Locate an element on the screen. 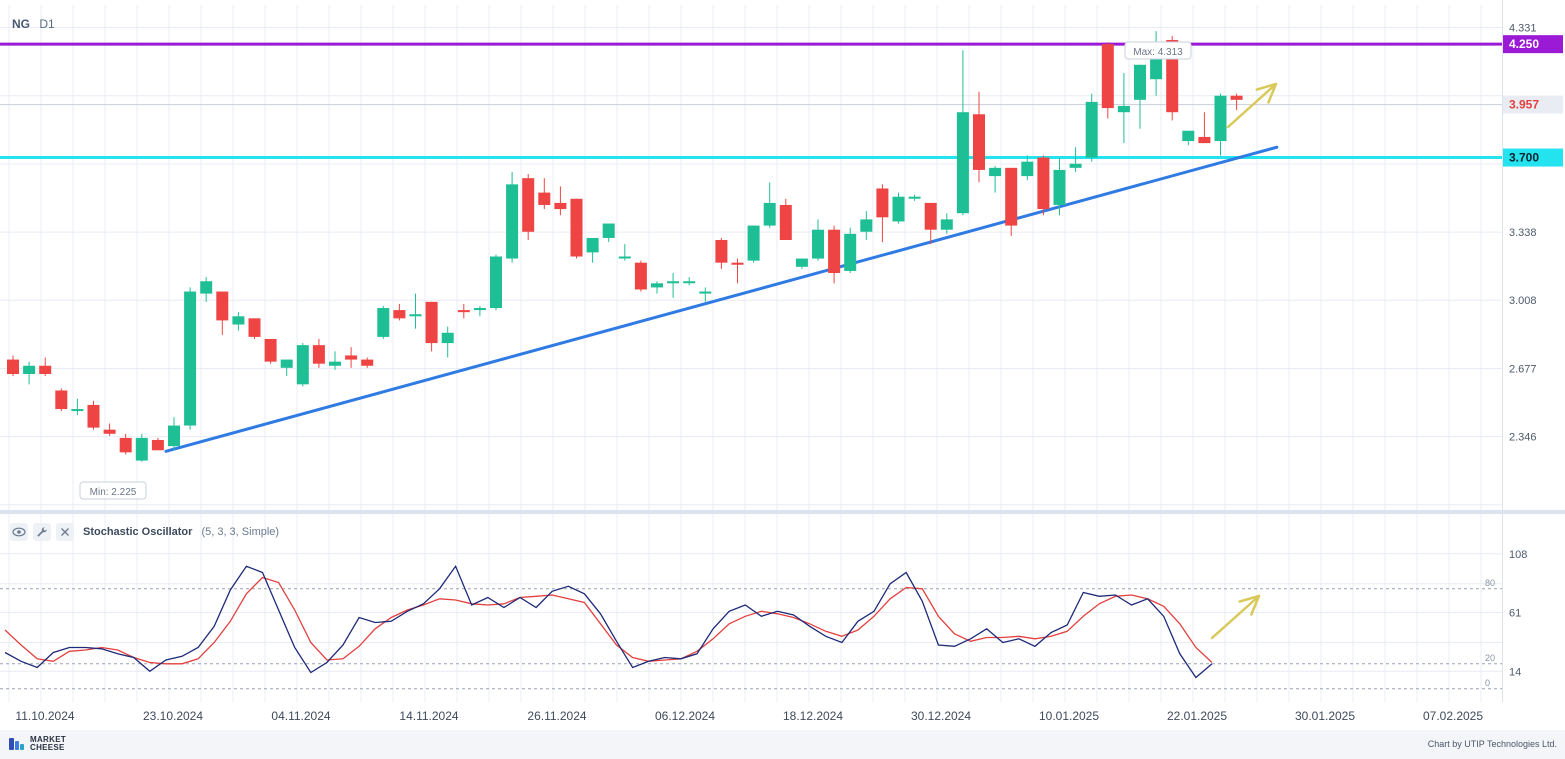  symbol-label: NG is located at coordinates (21, 24).